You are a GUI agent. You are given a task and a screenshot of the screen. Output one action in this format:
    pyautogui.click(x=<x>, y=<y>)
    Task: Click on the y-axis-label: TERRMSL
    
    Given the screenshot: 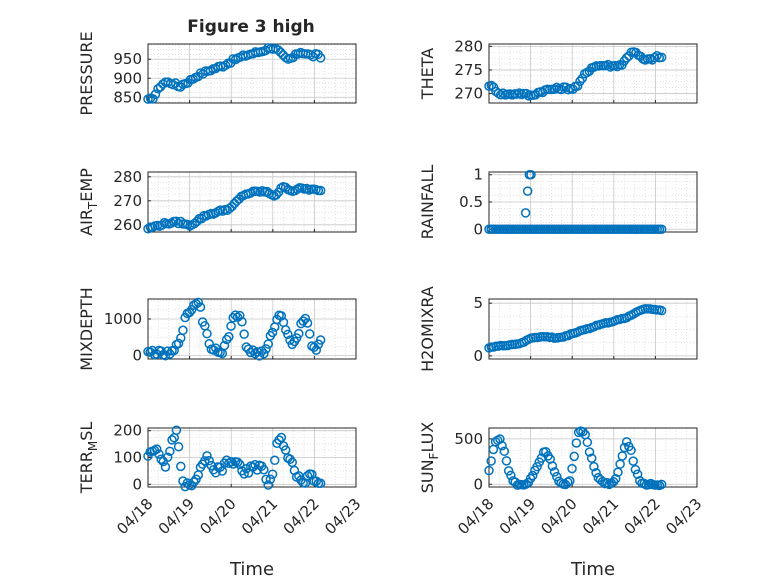 What is the action you would take?
    pyautogui.click(x=88, y=458)
    